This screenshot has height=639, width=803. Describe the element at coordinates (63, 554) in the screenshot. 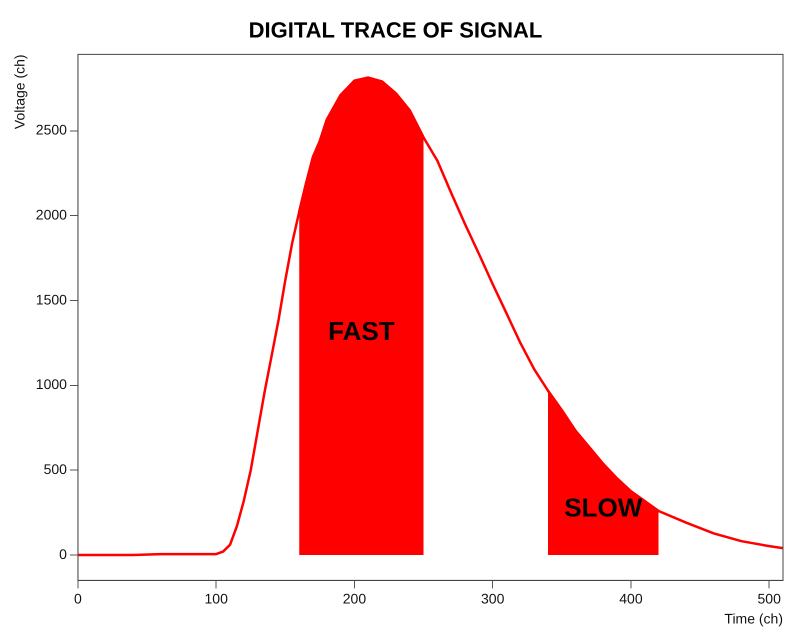

I see `y-tick-label: 0` at that location.